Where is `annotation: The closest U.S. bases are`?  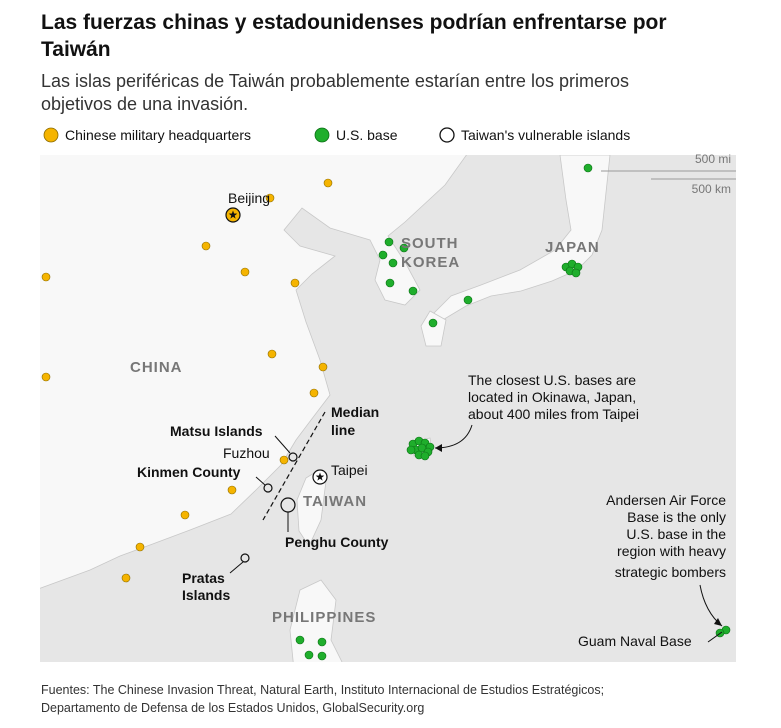
annotation: The closest U.S. bases are is located at coordinates (552, 380).